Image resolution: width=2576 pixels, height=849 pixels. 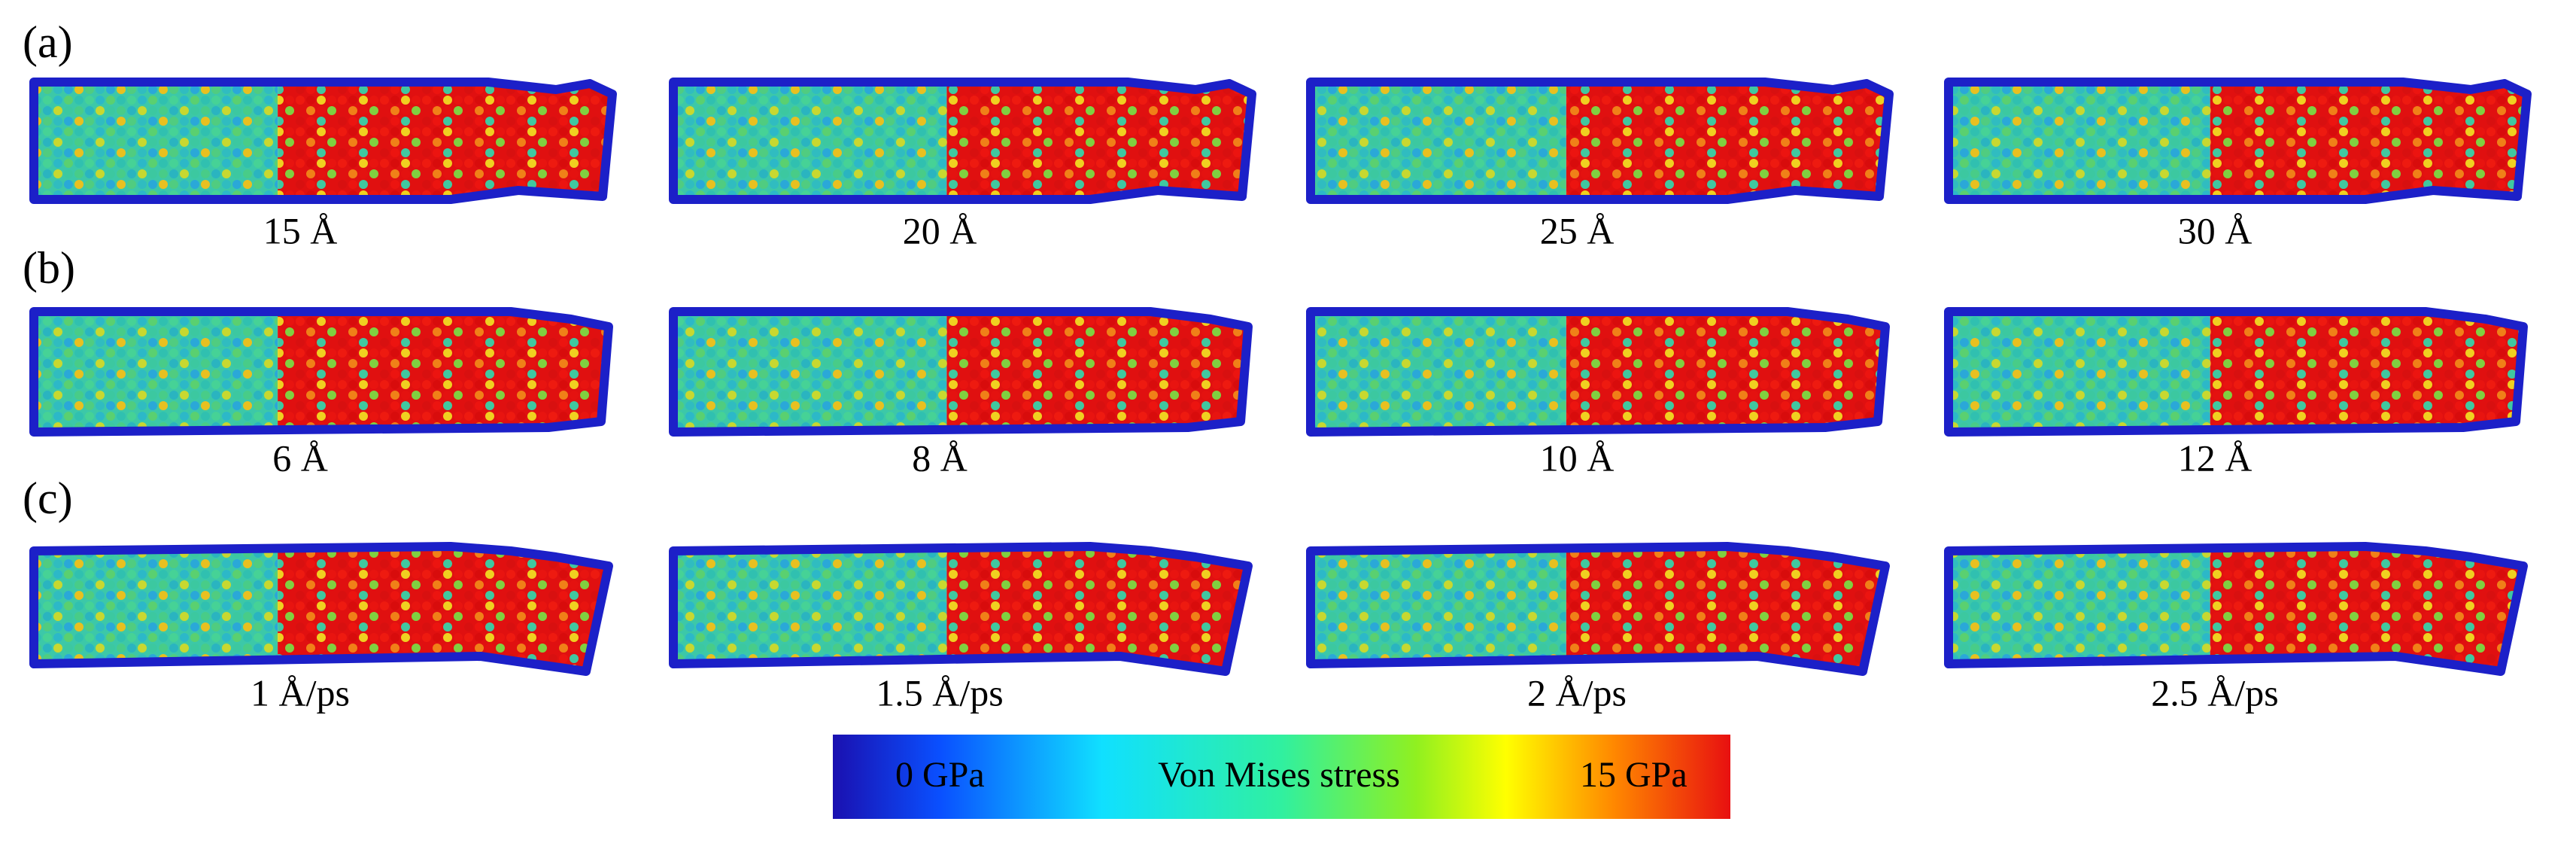 I want to click on panel-caption: 1.5 Å/ps, so click(x=940, y=692).